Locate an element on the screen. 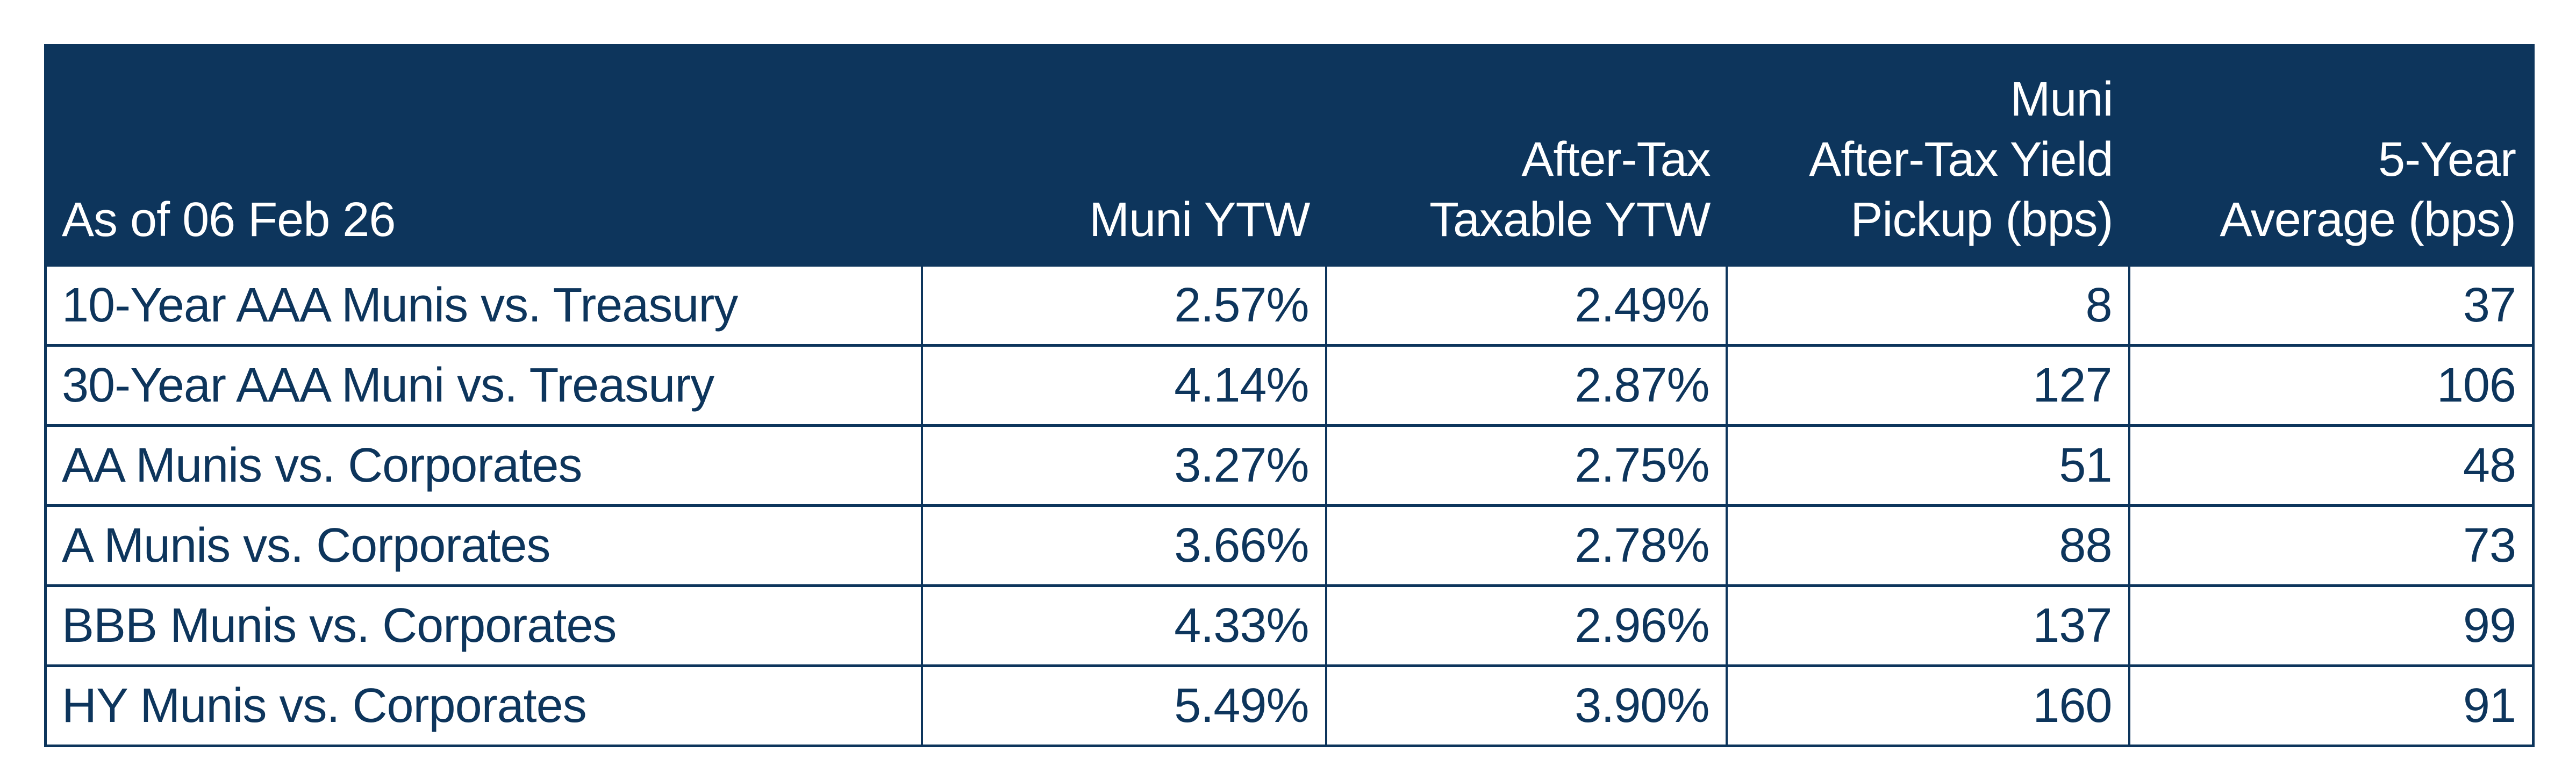 This screenshot has width=2576, height=773. row-label-cell: 10-Year AAA Munis vs. Treasury is located at coordinates (483, 305).